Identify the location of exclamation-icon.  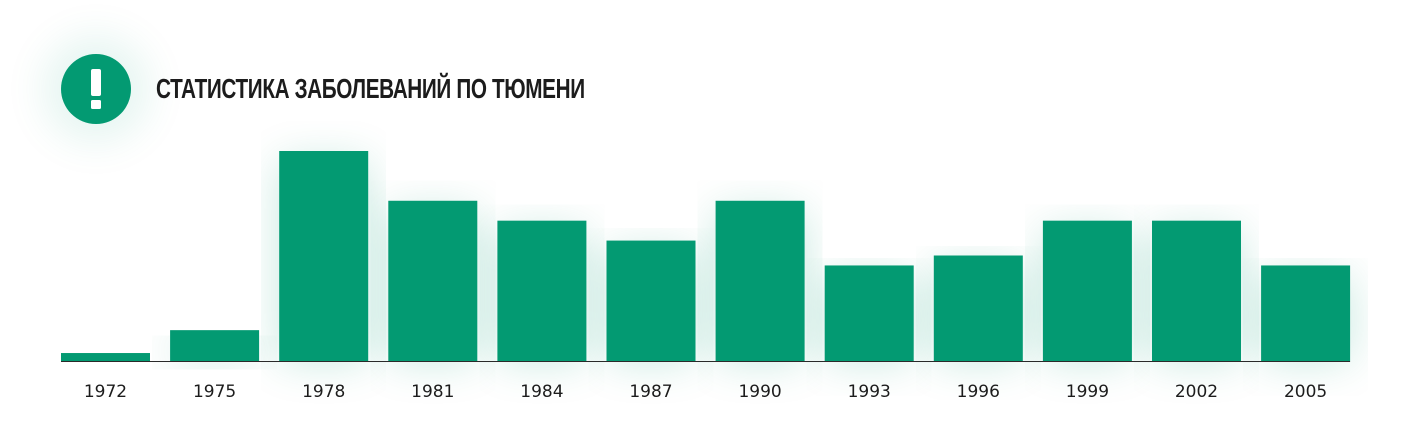
(96, 89).